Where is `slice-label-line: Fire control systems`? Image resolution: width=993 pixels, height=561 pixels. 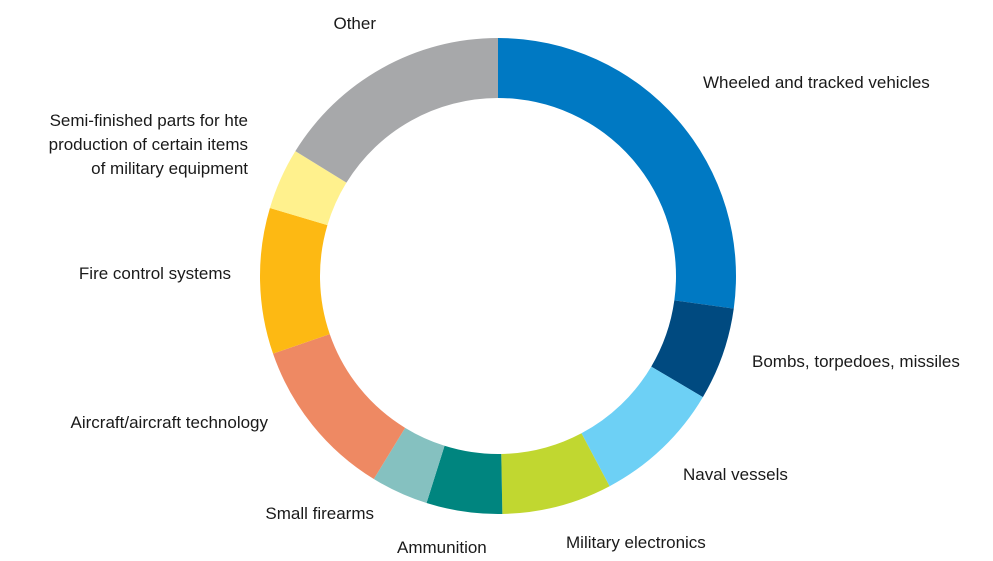 slice-label-line: Fire control systems is located at coordinates (155, 273).